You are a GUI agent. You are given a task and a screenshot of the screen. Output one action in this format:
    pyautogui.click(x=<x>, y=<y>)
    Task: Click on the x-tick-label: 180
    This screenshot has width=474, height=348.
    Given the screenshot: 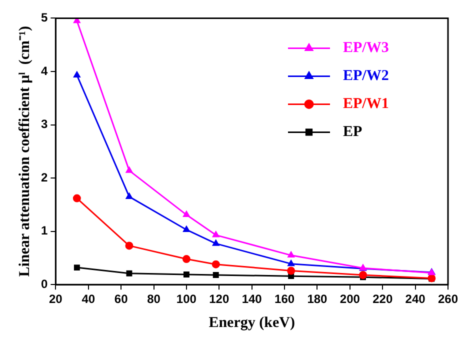 What is the action you would take?
    pyautogui.click(x=317, y=299)
    